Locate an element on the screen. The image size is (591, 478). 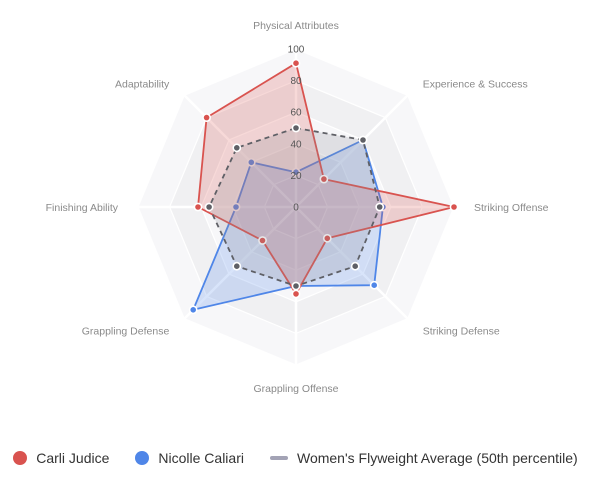
data-point-women-s-flyweight-average-50th-percentile-grappling-offense is located at coordinates (296, 286).